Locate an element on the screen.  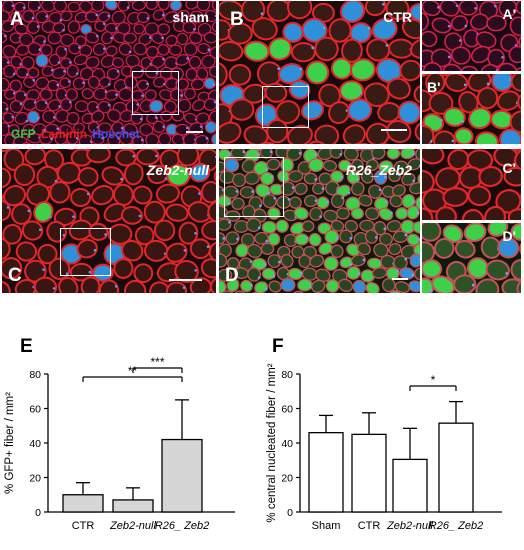
chart-e-sig-label: *** is located at coordinates (157, 362).